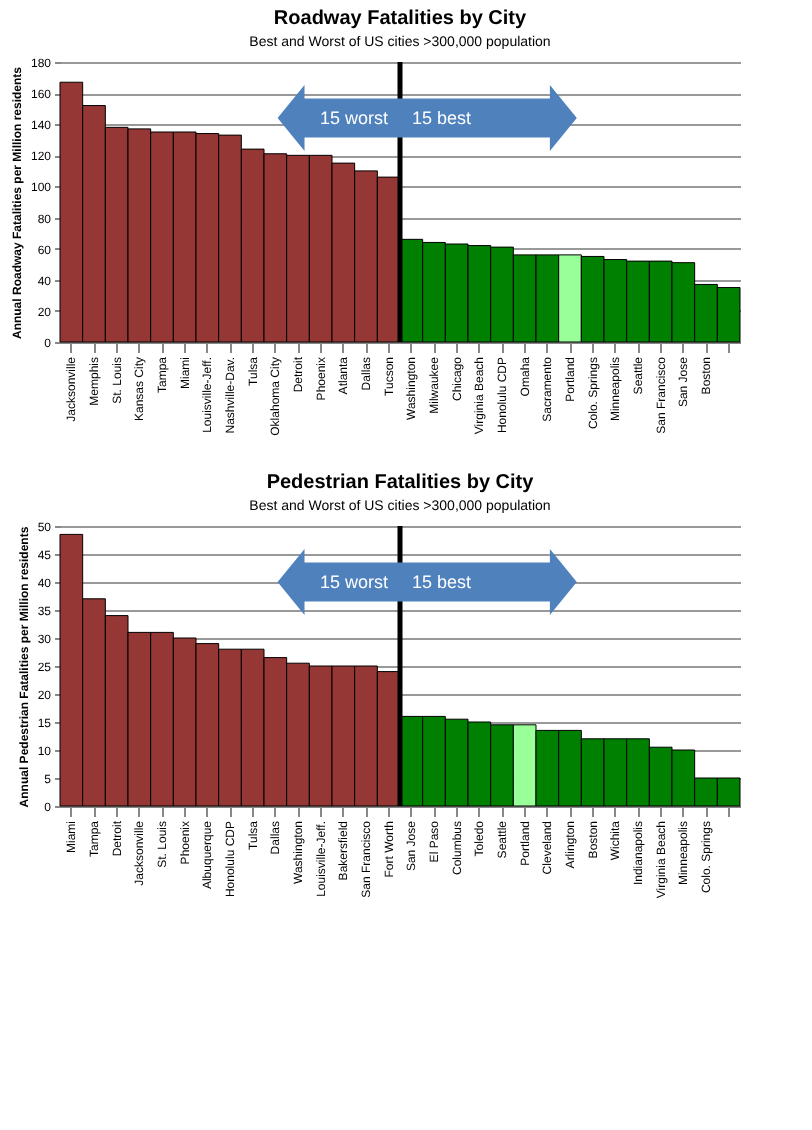 This screenshot has height=1130, width=812. Describe the element at coordinates (400, 483) in the screenshot. I see `chart-title: Pedestrian Fatalities by City` at that location.